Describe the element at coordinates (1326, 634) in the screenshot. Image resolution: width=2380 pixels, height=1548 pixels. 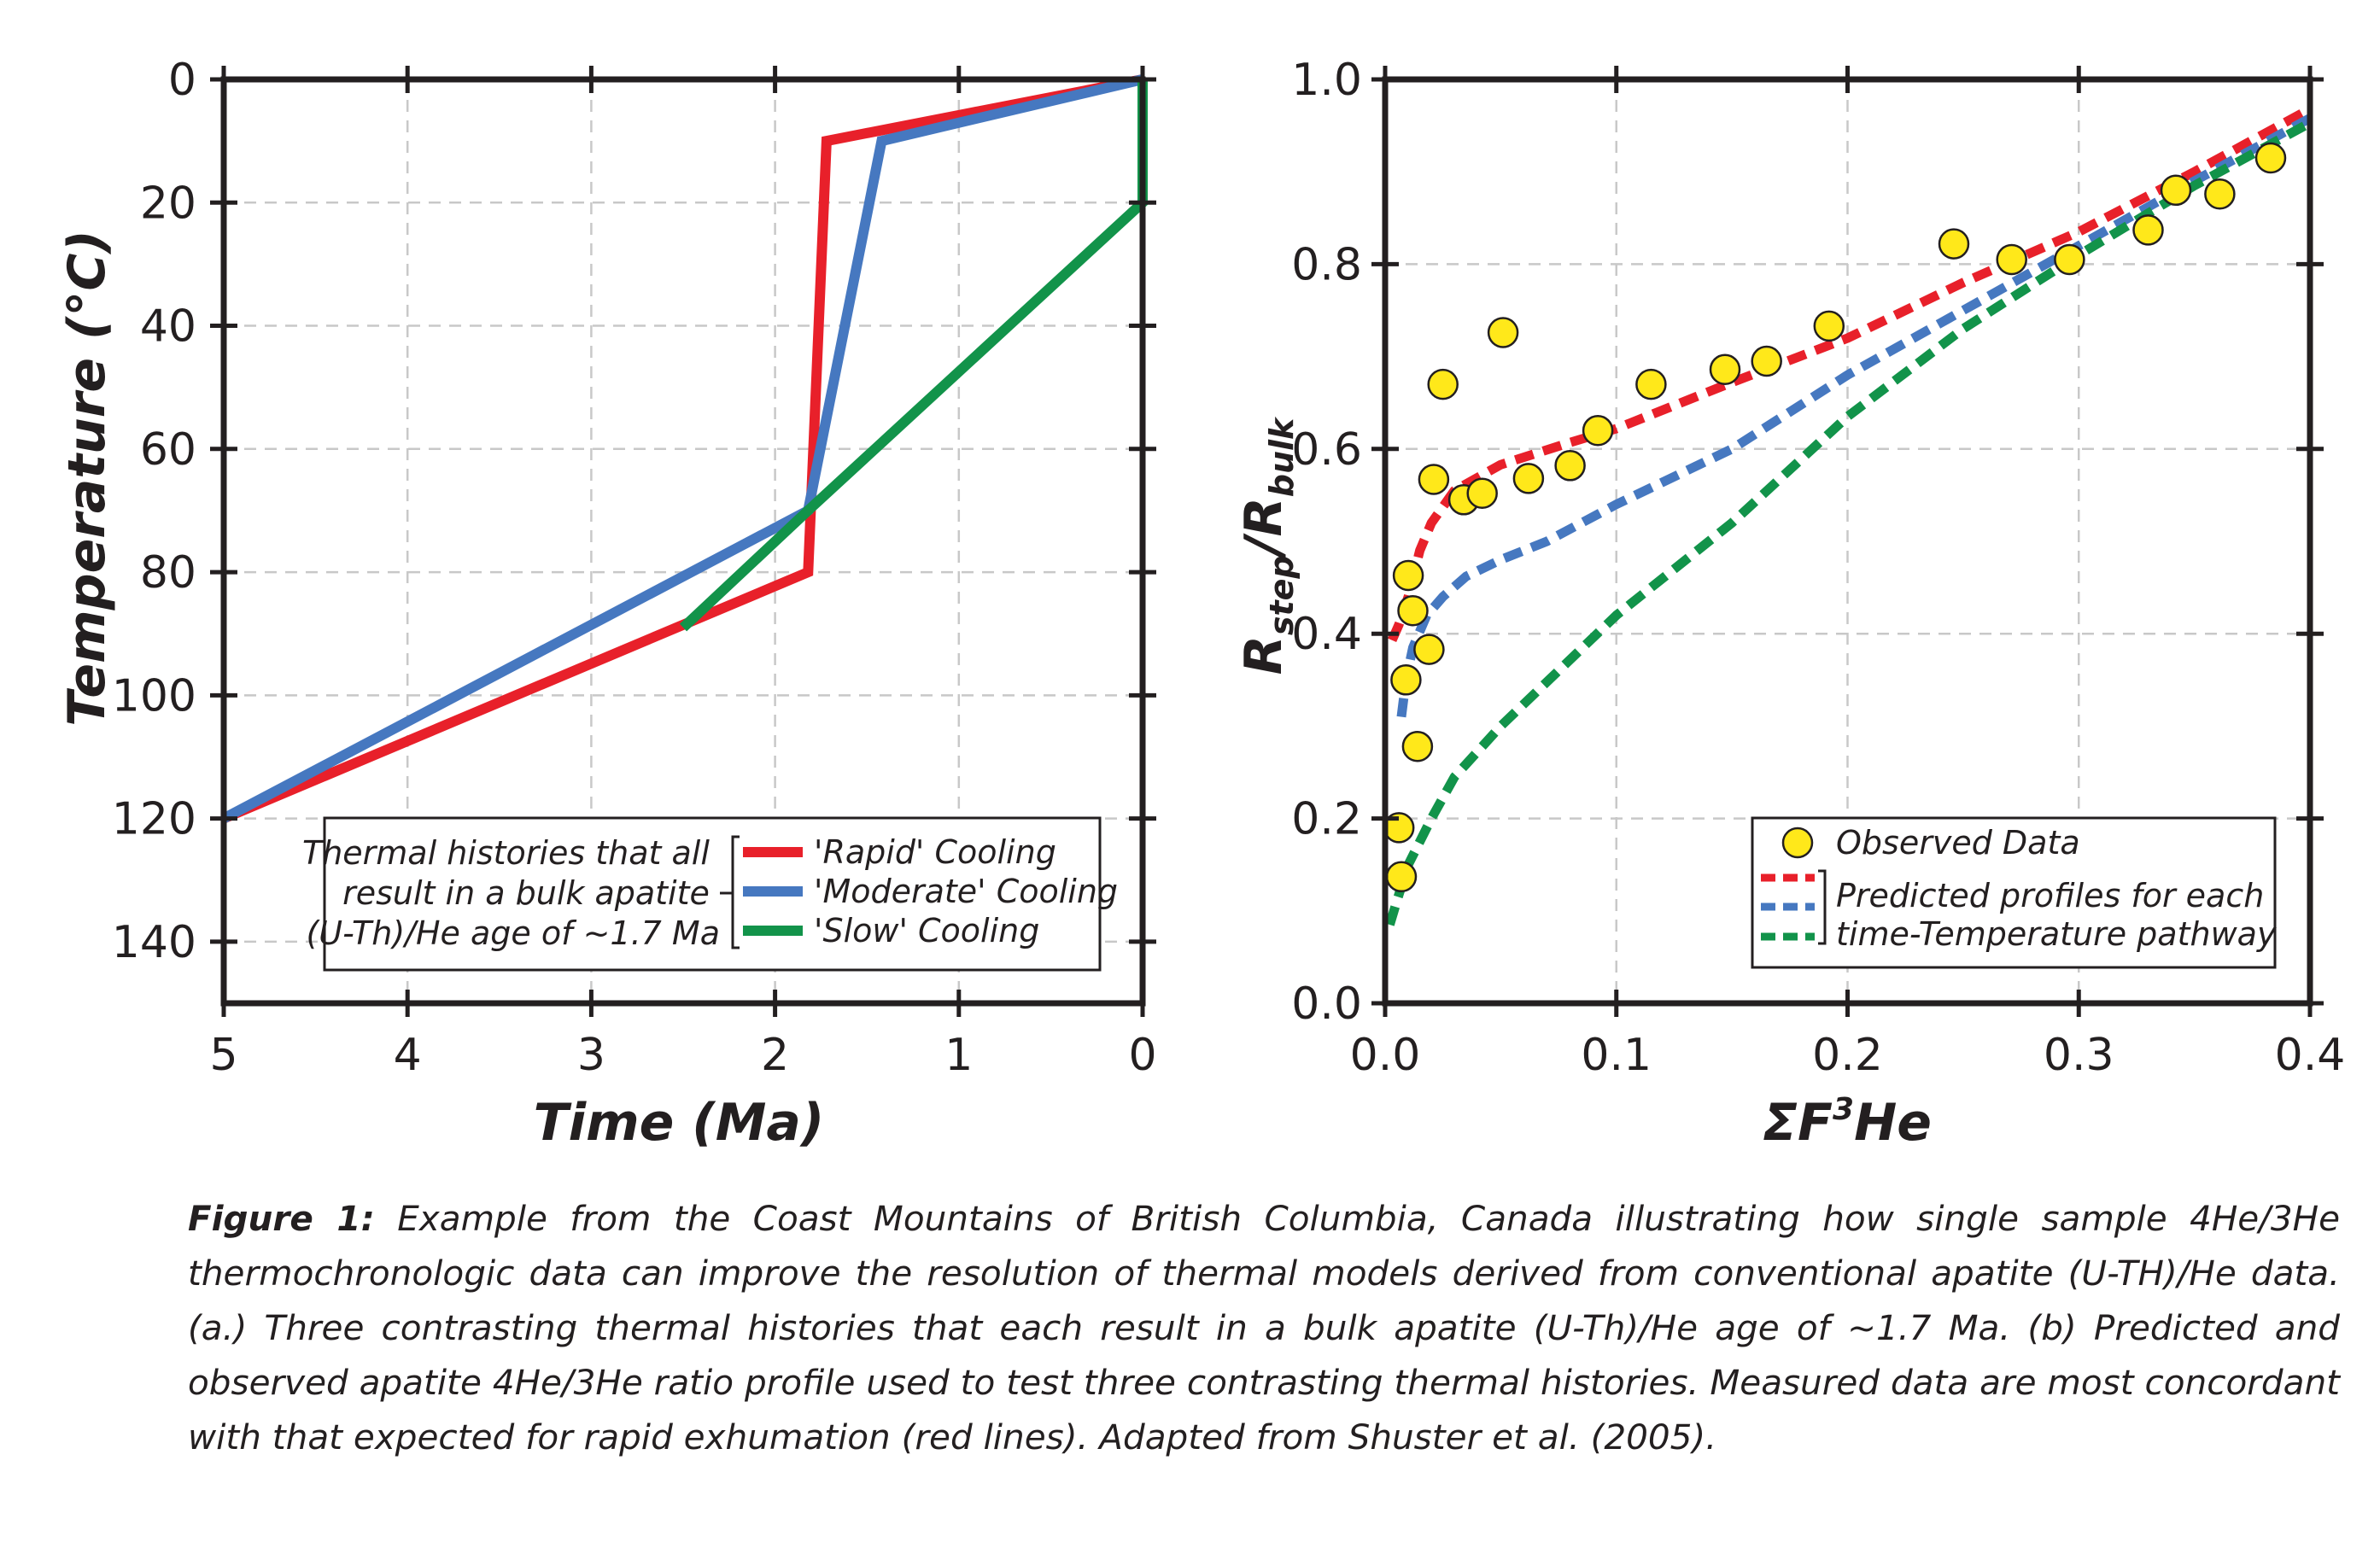
I see `y-tick-label: 0.4` at that location.